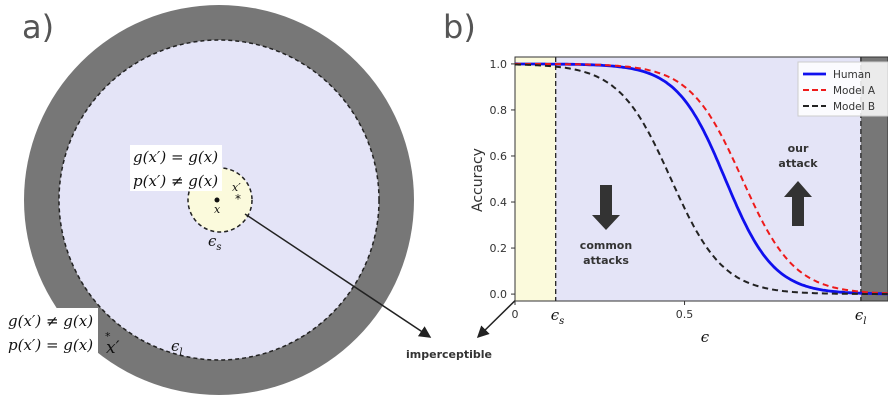 Image resolution: width=888 pixels, height=395 pixels. What do you see at coordinates (217, 209) in the screenshot?
I see `x-label: x` at bounding box center [217, 209].